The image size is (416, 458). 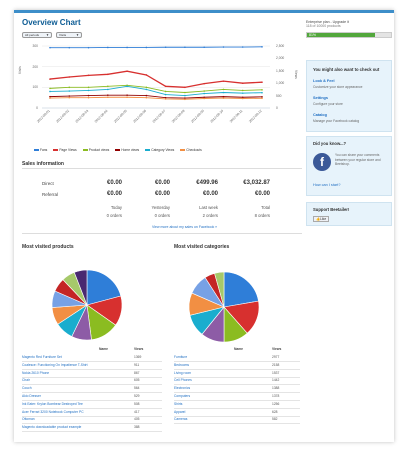 I want to click on table-row: Magento Red Furniture Set 1369, so click(x=92, y=358).